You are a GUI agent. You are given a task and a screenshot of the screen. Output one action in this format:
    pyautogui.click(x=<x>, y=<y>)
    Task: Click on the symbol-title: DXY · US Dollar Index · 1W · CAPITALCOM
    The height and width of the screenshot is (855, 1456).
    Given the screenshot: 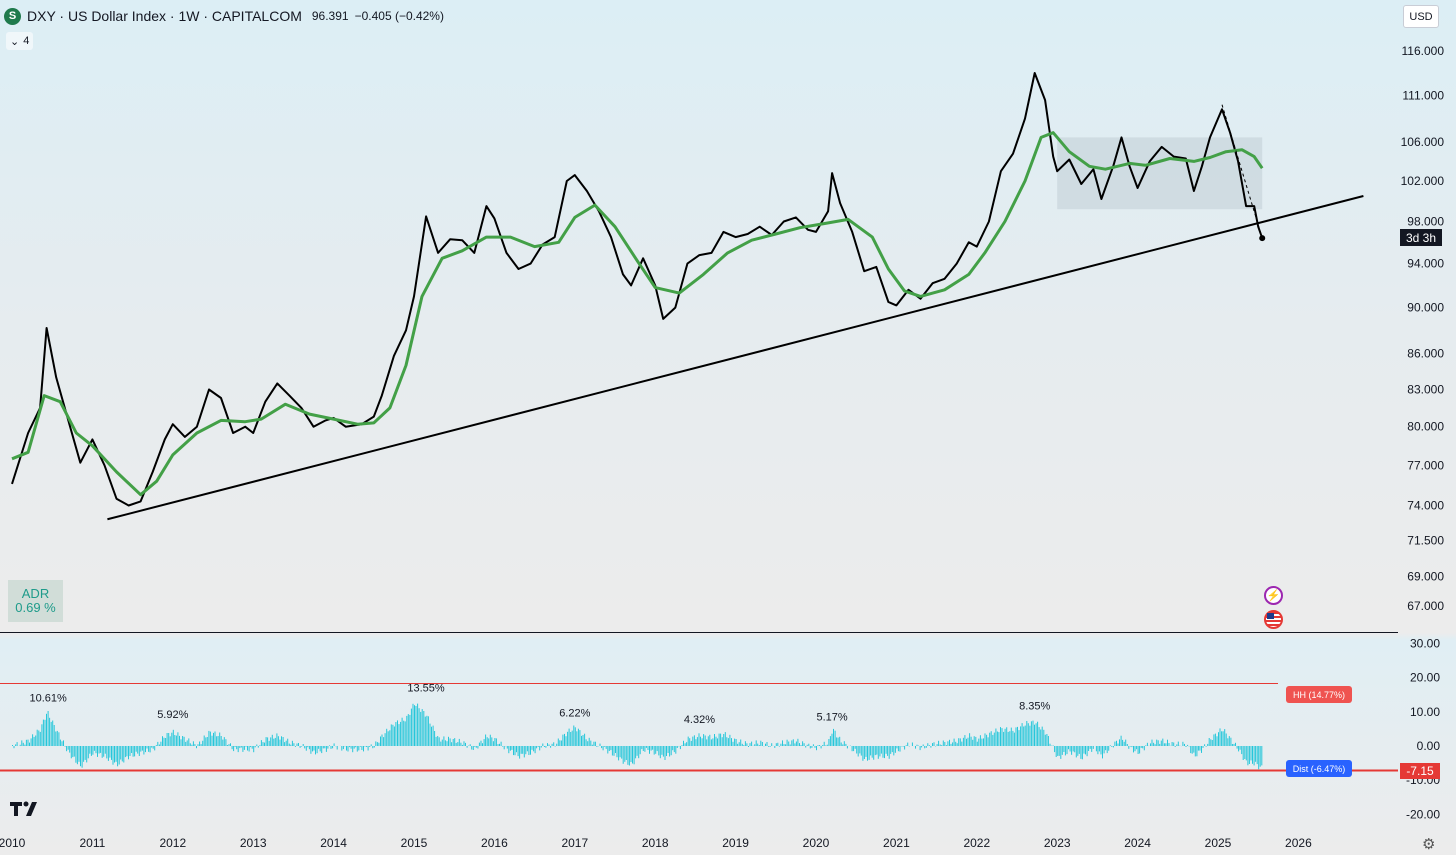 What is the action you would take?
    pyautogui.click(x=164, y=16)
    